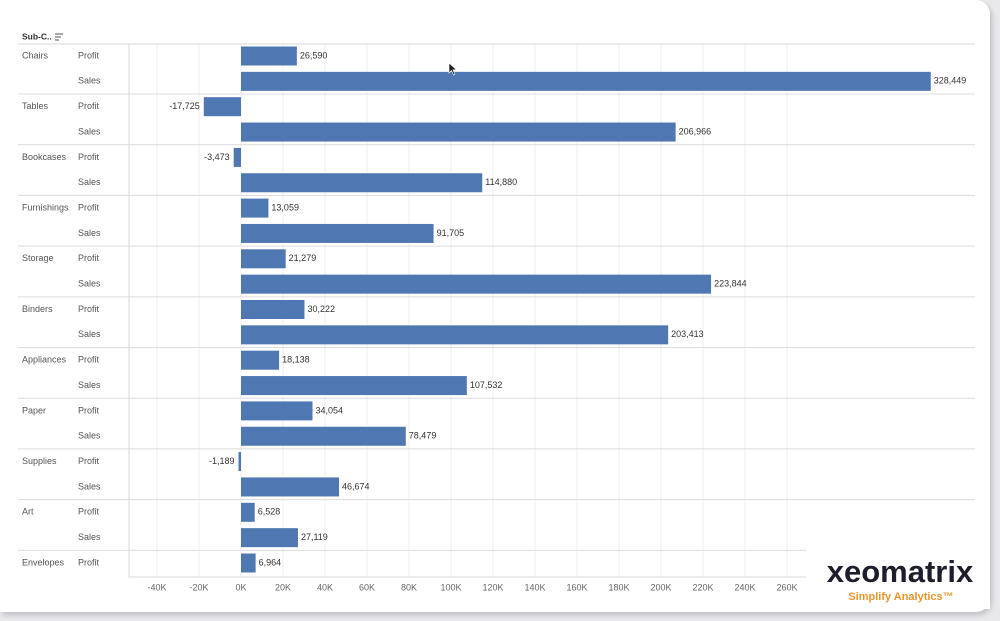 This screenshot has height=621, width=1000. What do you see at coordinates (44, 360) in the screenshot?
I see `category-label: Appliances` at bounding box center [44, 360].